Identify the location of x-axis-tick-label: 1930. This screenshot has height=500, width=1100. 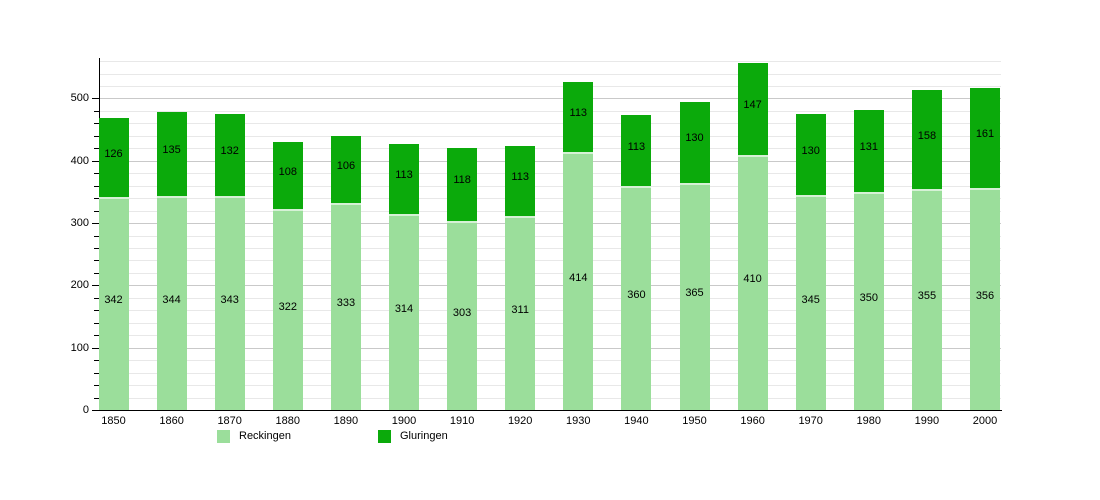
(578, 421).